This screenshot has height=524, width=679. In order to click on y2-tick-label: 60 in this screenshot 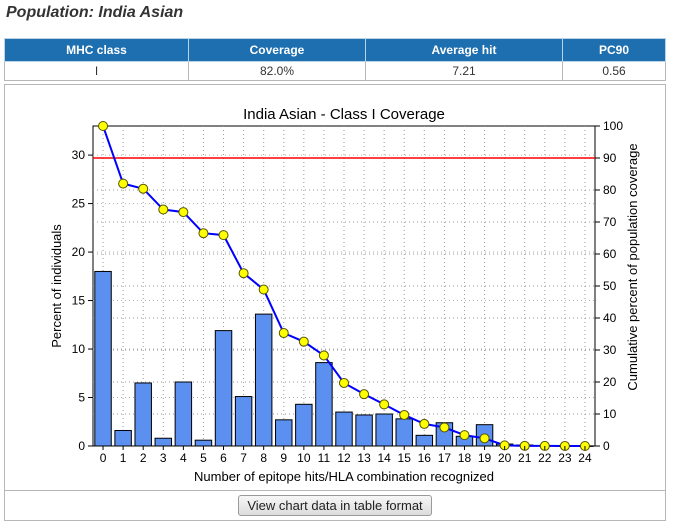, I will do `click(610, 254)`.